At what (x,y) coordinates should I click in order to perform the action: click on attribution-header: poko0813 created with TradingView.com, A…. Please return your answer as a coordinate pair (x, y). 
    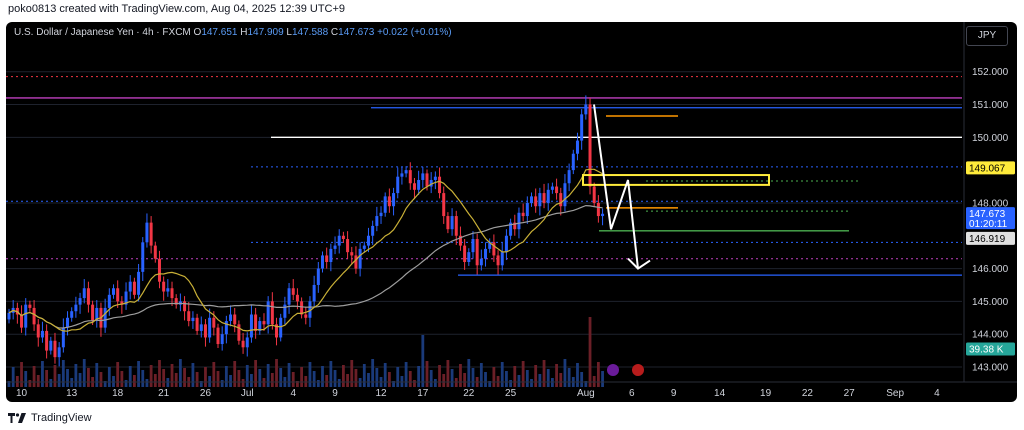
    Looking at the image, I should click on (177, 9).